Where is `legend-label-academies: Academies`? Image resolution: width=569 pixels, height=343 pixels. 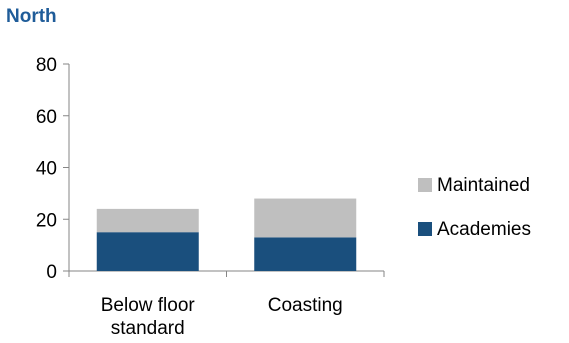
legend-label-academies: Academies is located at coordinates (484, 229).